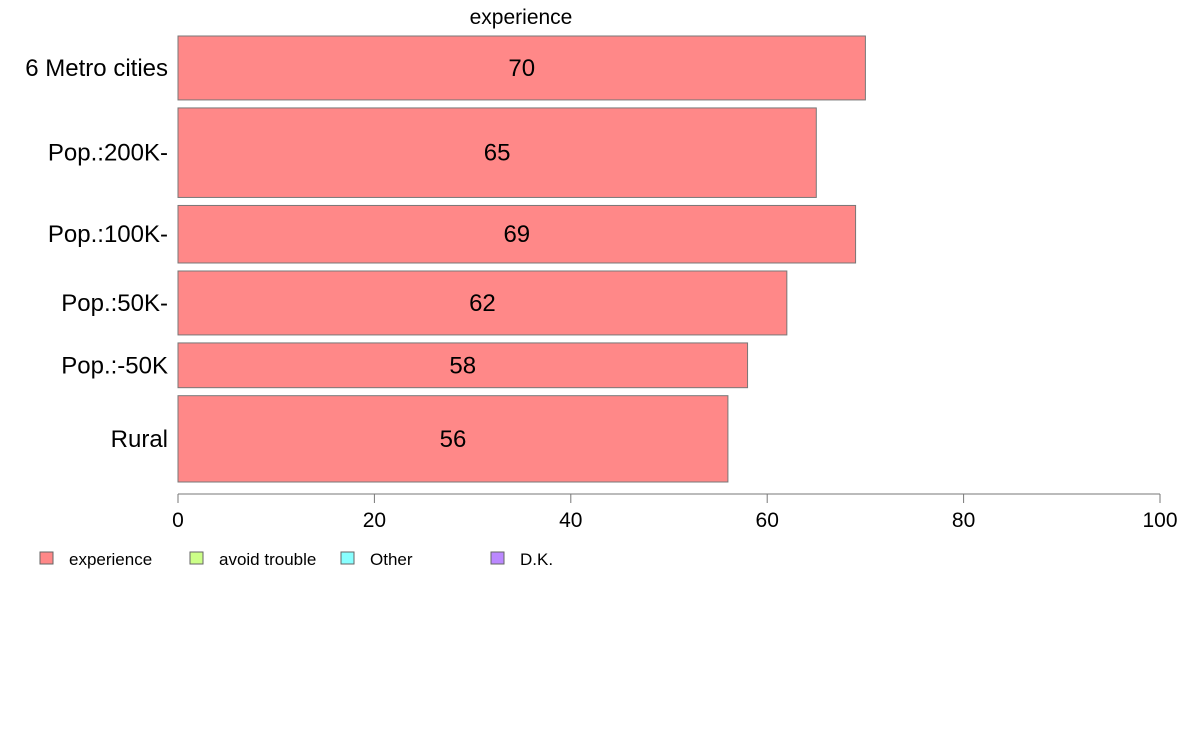 This screenshot has width=1188, height=736. I want to click on bar-value-label: 70, so click(521, 68).